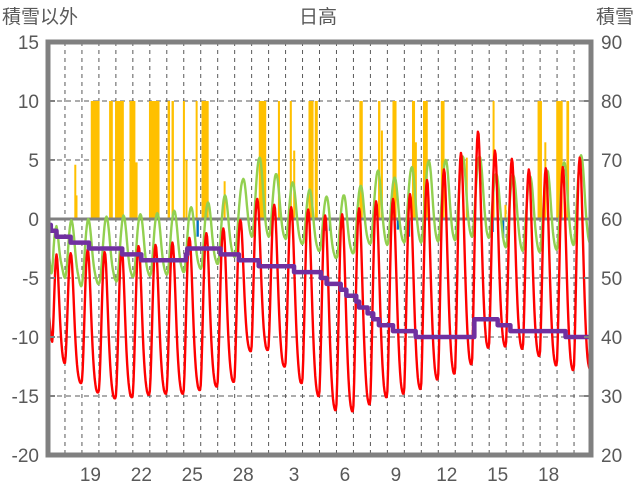 This screenshot has width=636, height=501. Describe the element at coordinates (317, 17) in the screenshot. I see `page-title: 日高` at that location.